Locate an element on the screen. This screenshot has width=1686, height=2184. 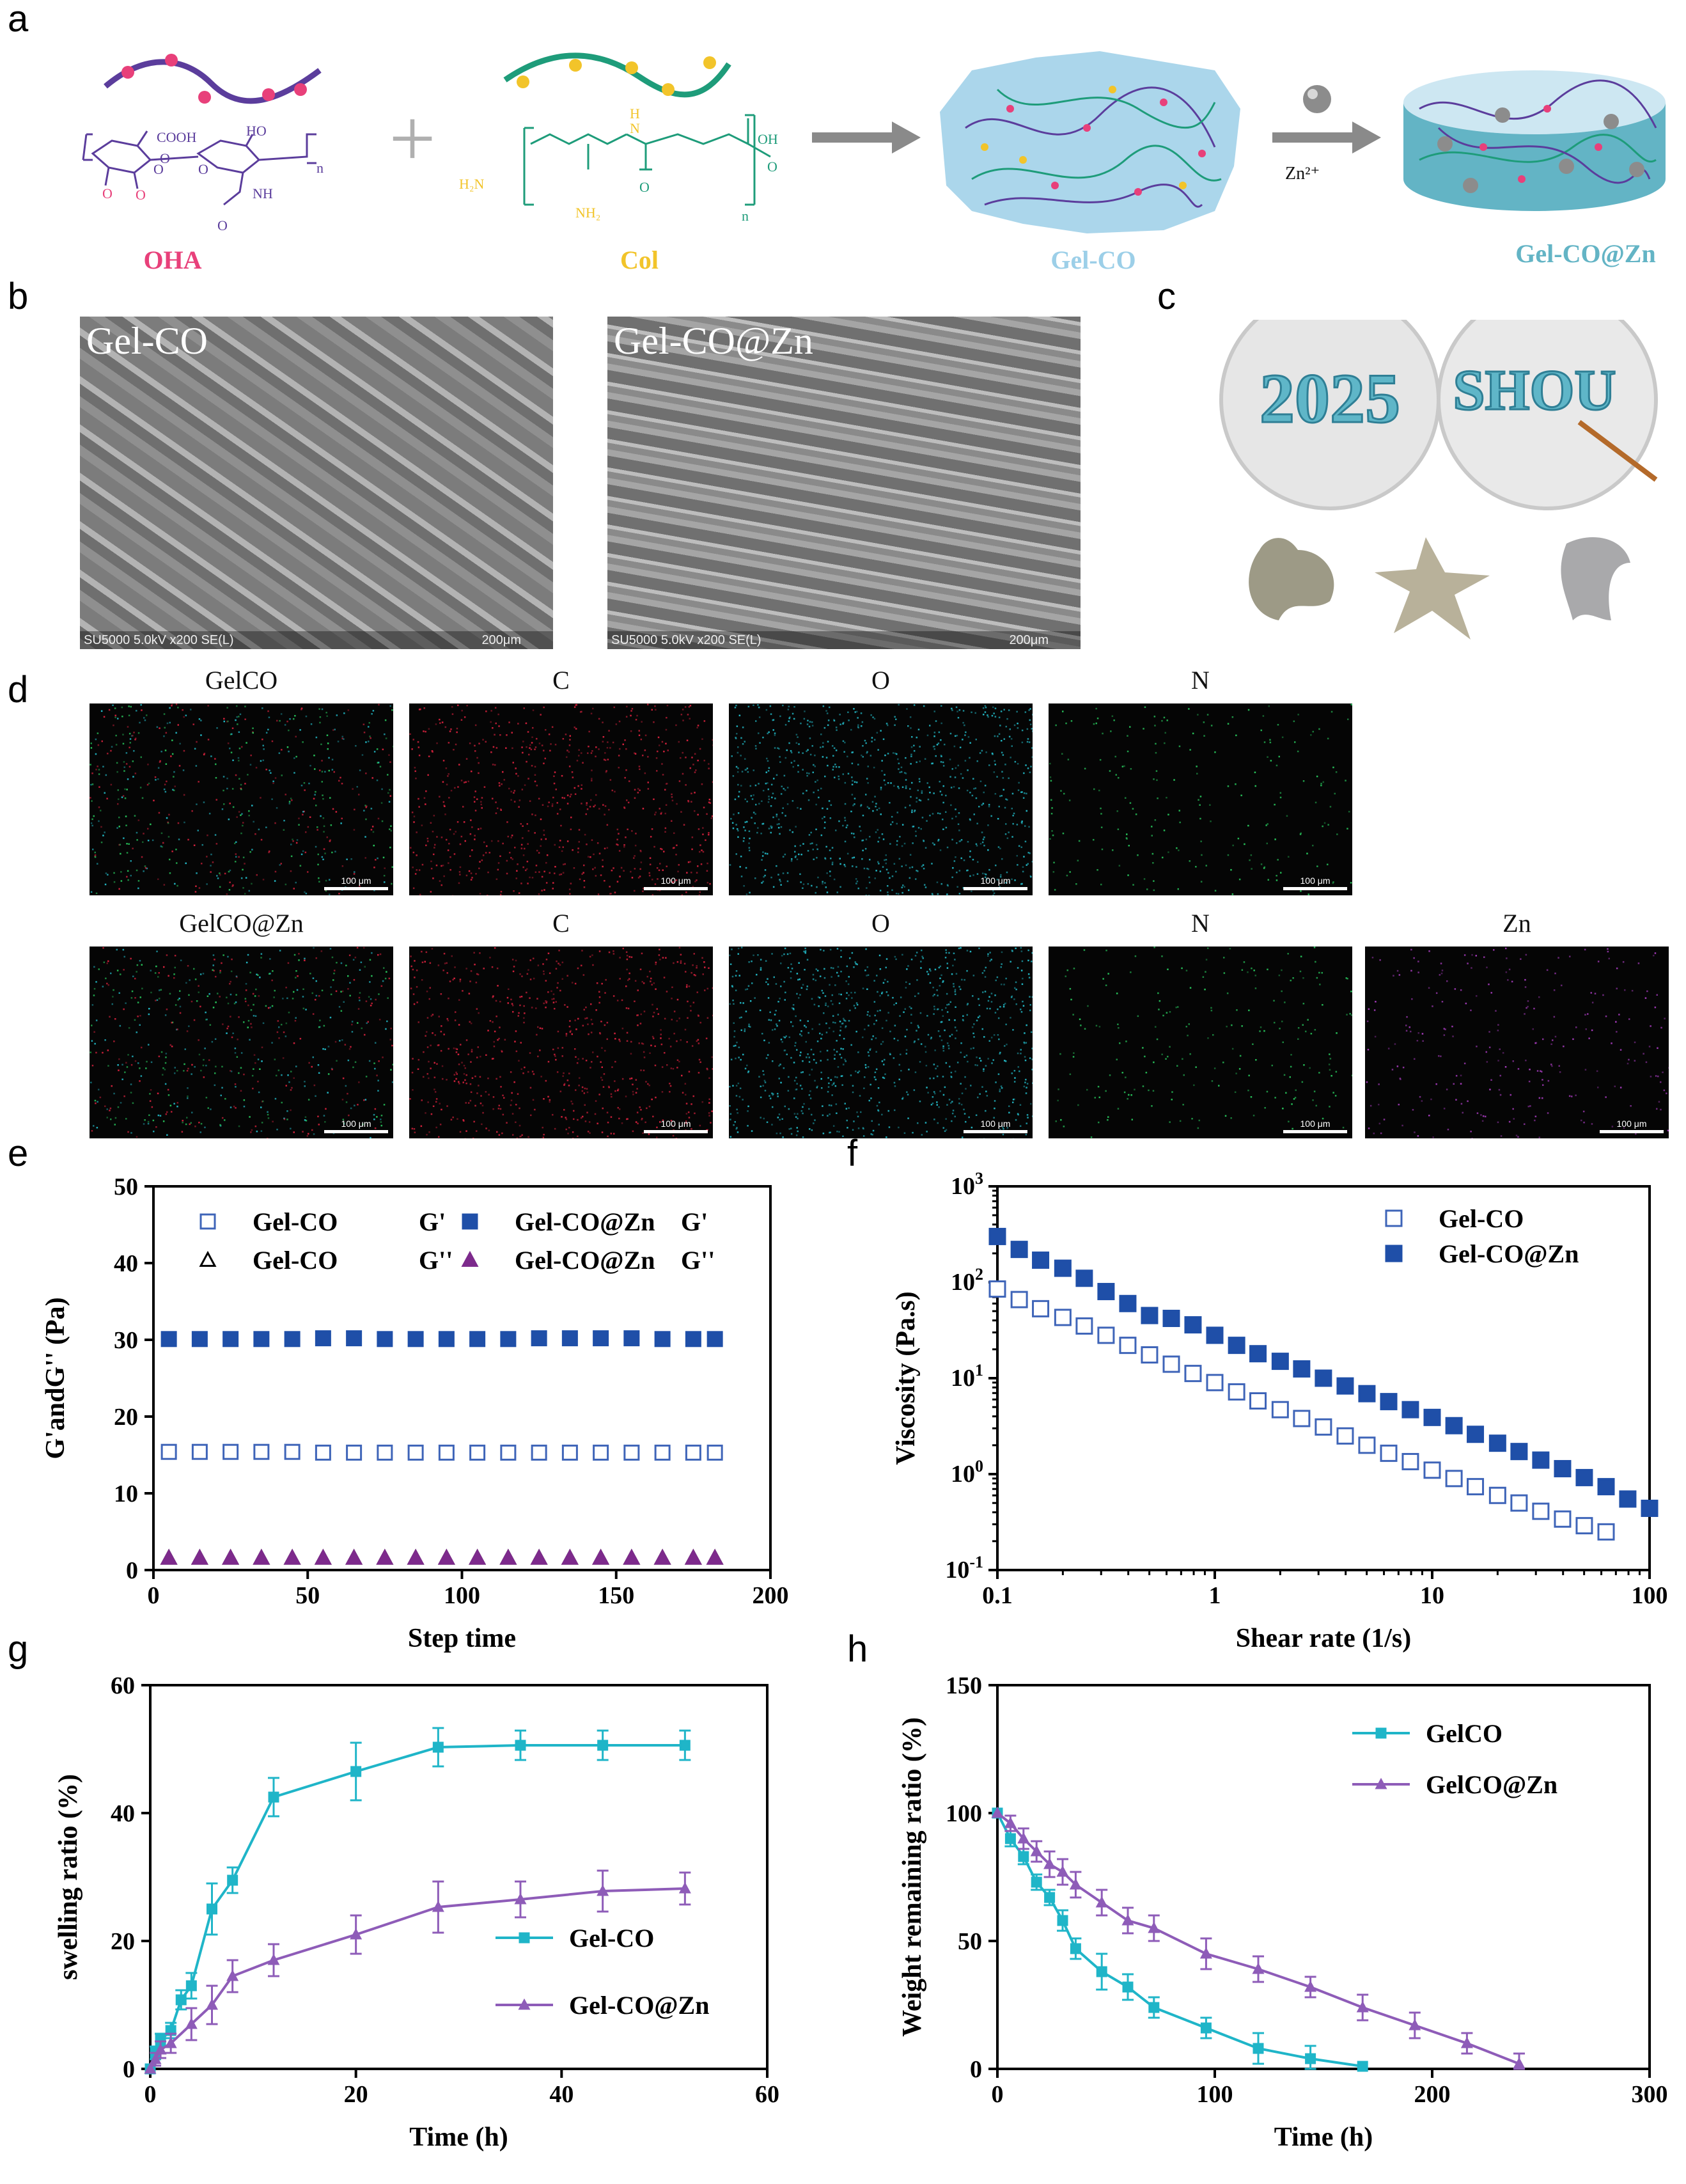
starfish-shaped-gel is located at coordinates (1432, 588).